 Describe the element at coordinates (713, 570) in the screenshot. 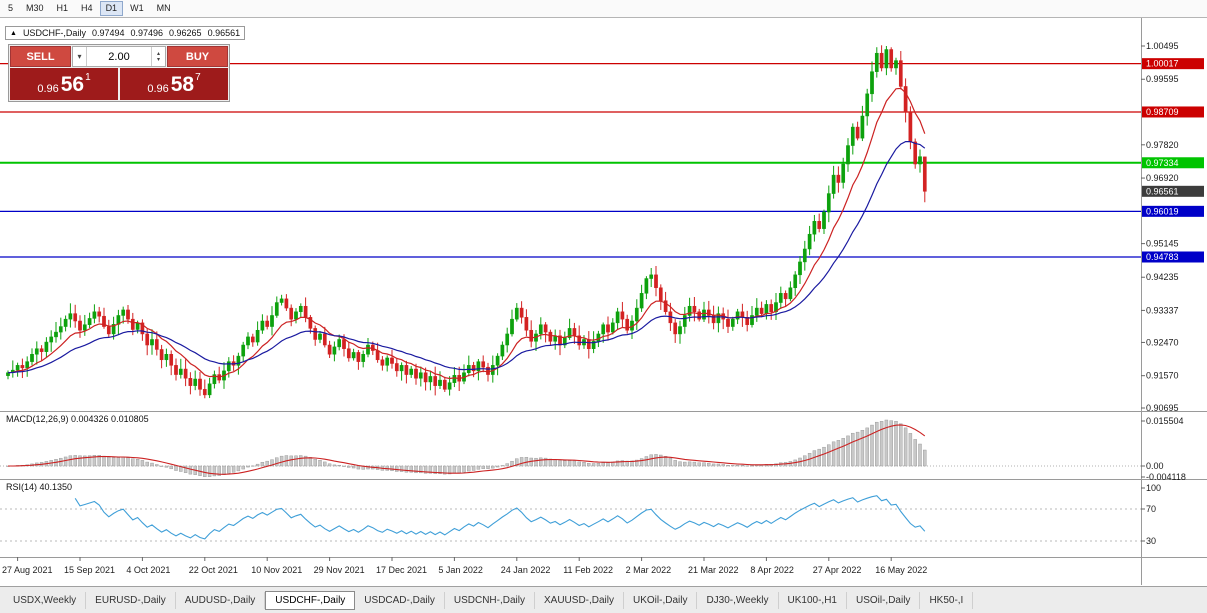

I see `svg-text: 21 Mar 2022` at that location.